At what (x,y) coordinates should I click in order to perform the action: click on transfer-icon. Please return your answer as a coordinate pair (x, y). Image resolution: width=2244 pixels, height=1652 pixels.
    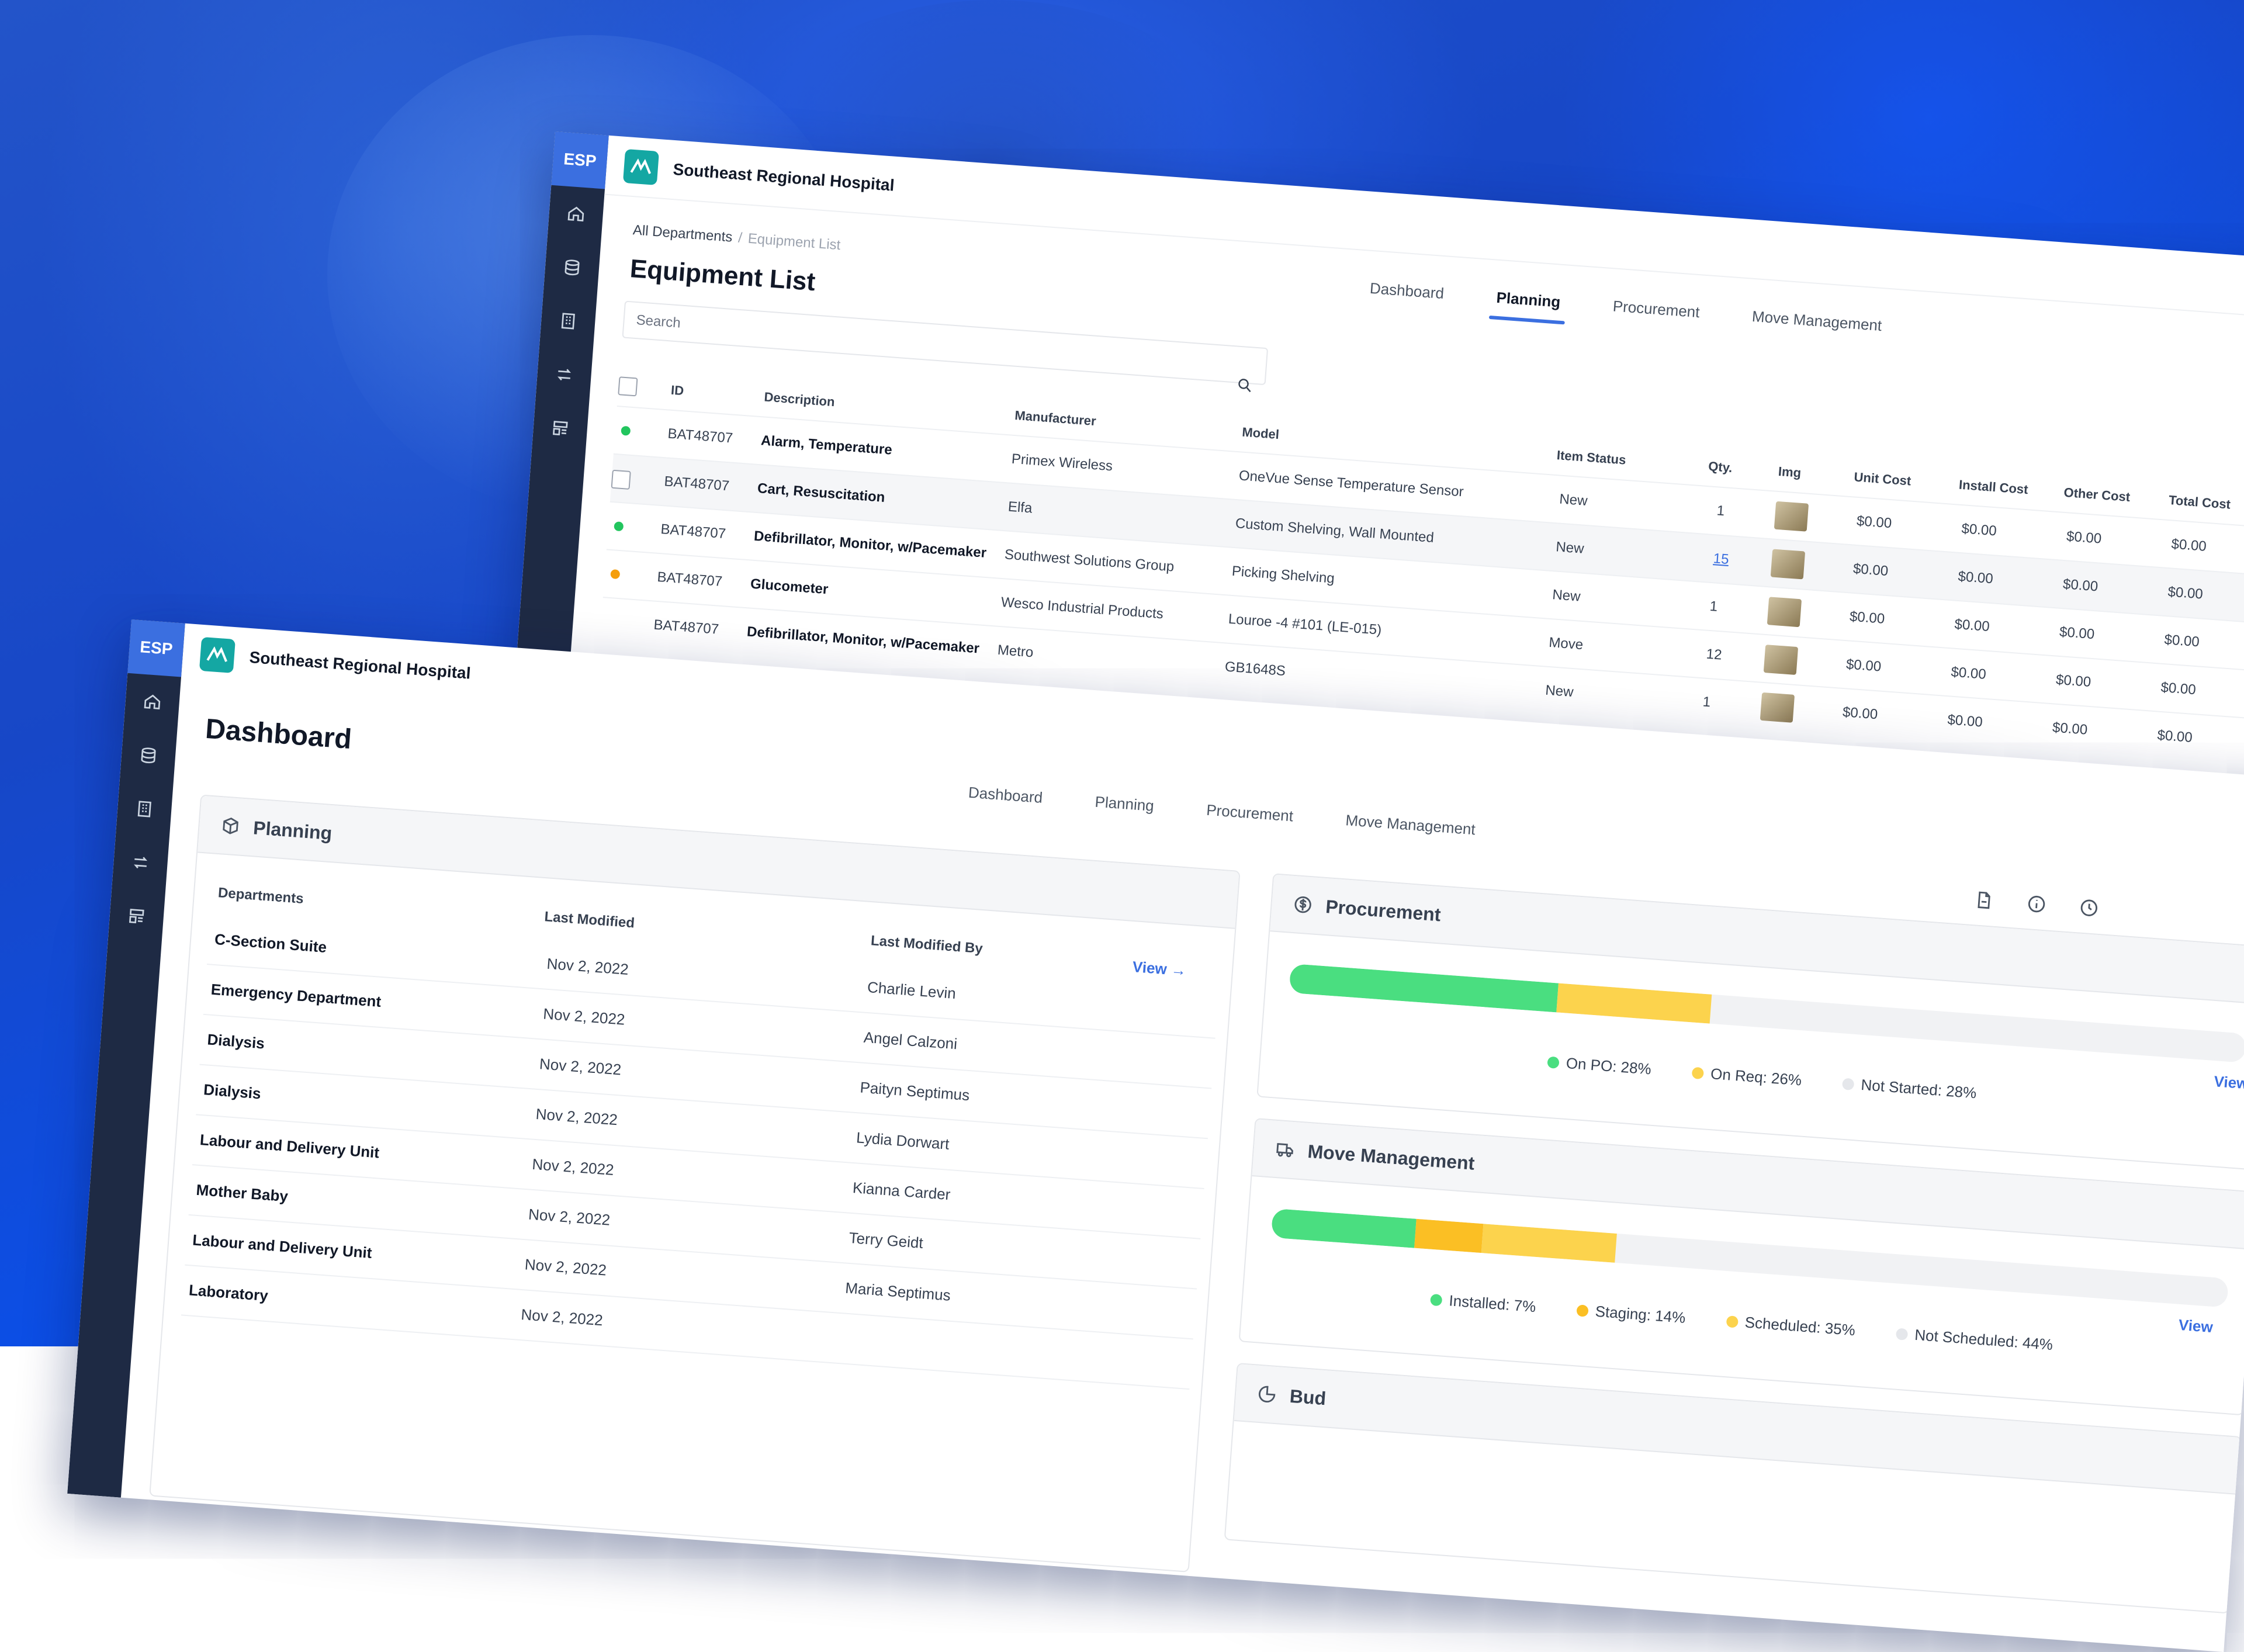
    Looking at the image, I should click on (564, 375).